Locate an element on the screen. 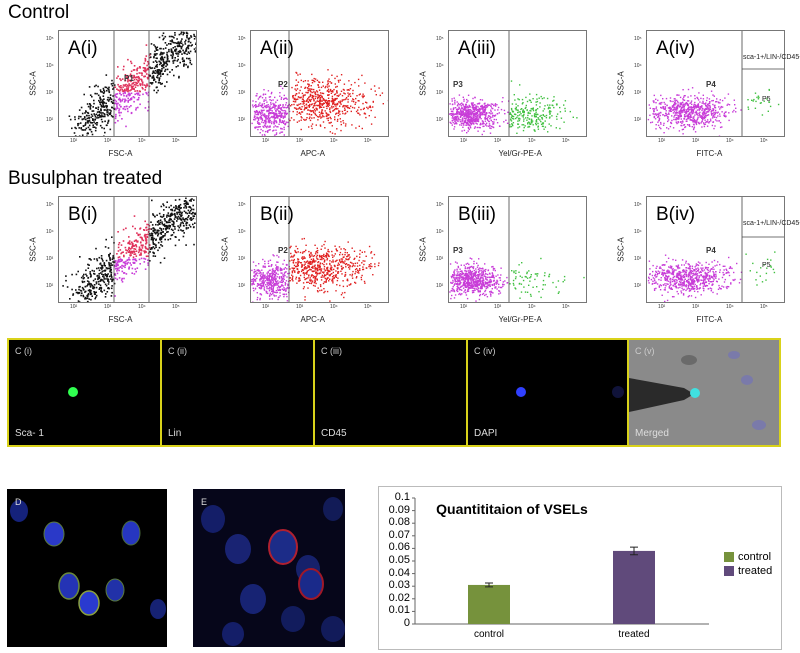 The height and width of the screenshot is (653, 800). x-category-label: treated is located at coordinates (634, 634).